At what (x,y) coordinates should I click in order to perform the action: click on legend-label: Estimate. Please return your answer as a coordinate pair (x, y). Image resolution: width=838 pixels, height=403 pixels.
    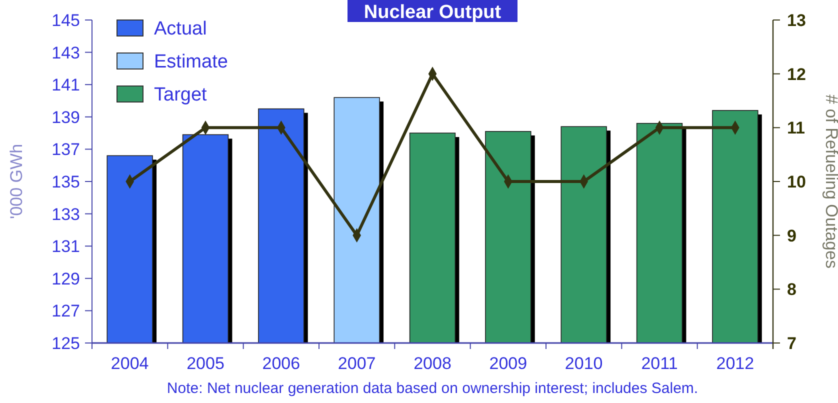
    Looking at the image, I should click on (191, 62).